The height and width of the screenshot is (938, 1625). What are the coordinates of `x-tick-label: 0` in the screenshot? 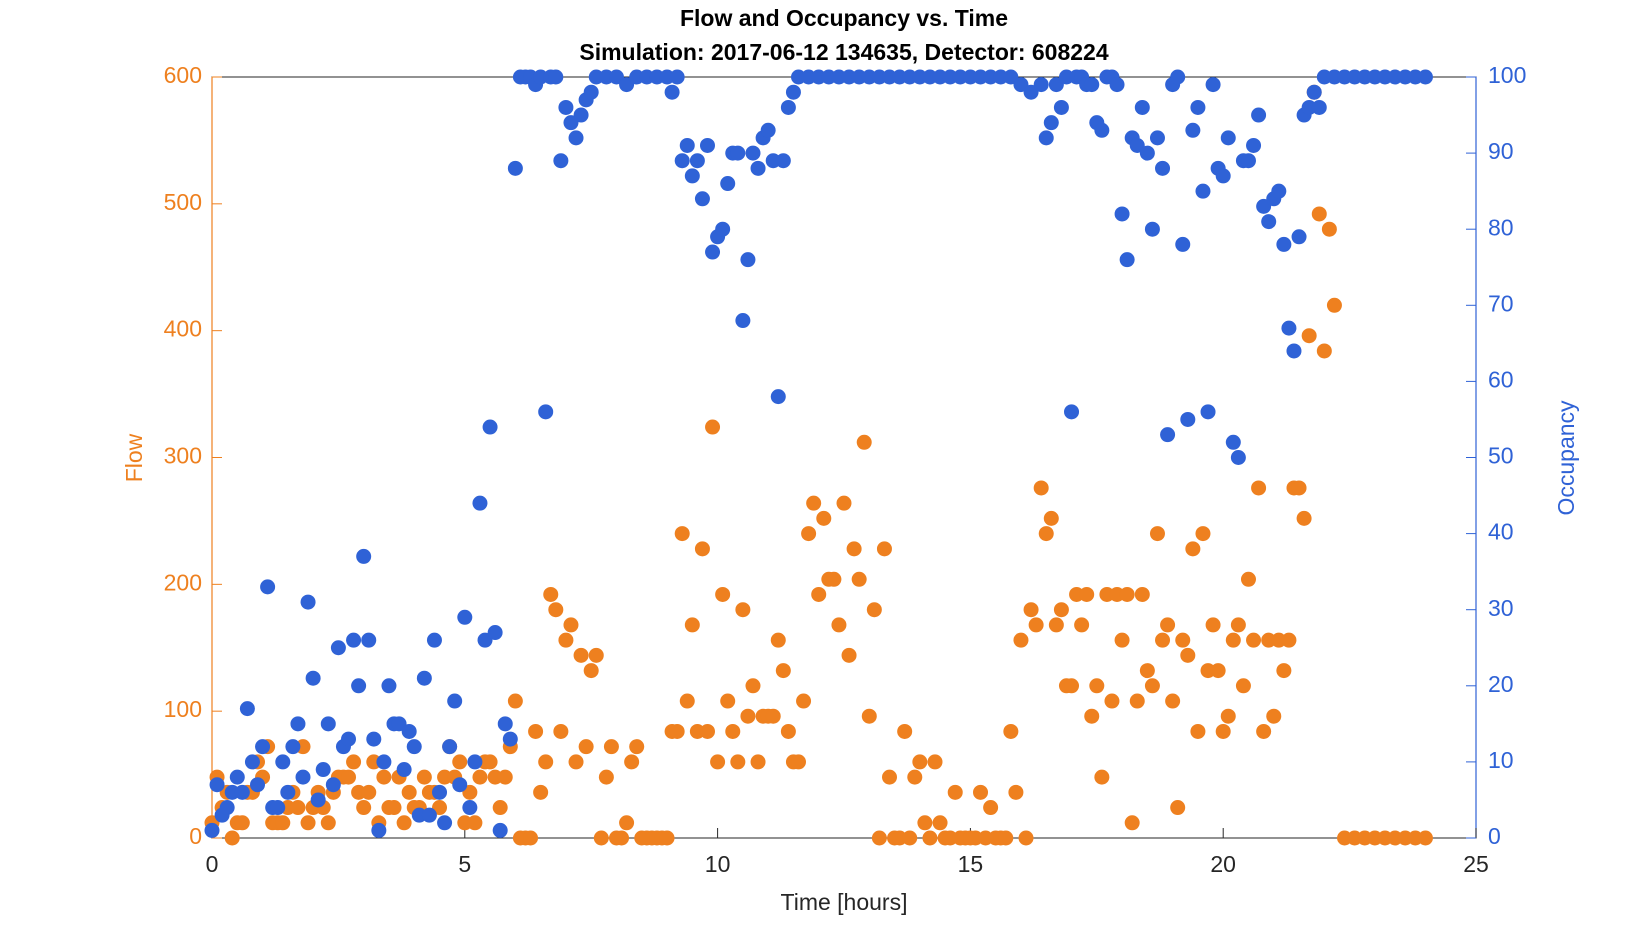 It's located at (212, 864).